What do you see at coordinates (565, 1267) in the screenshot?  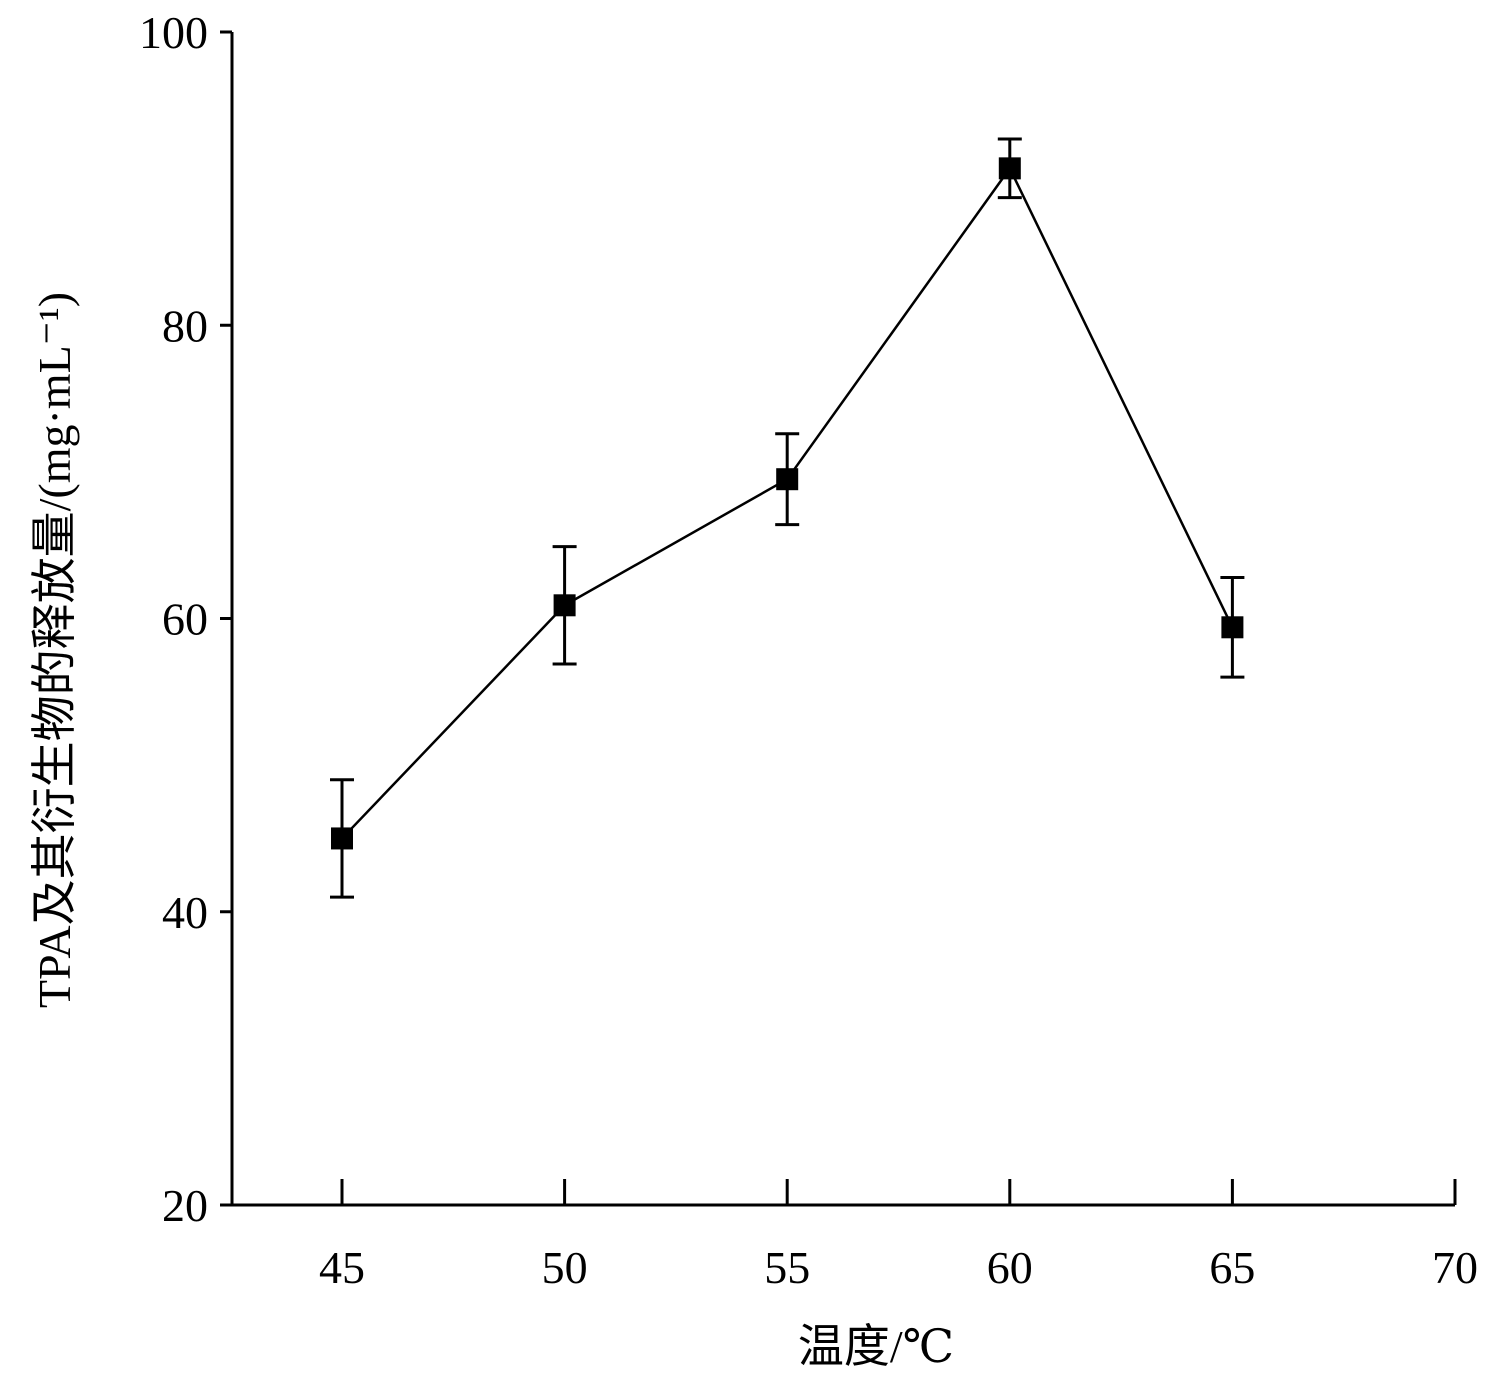 I see `x-tick-label: 50` at bounding box center [565, 1267].